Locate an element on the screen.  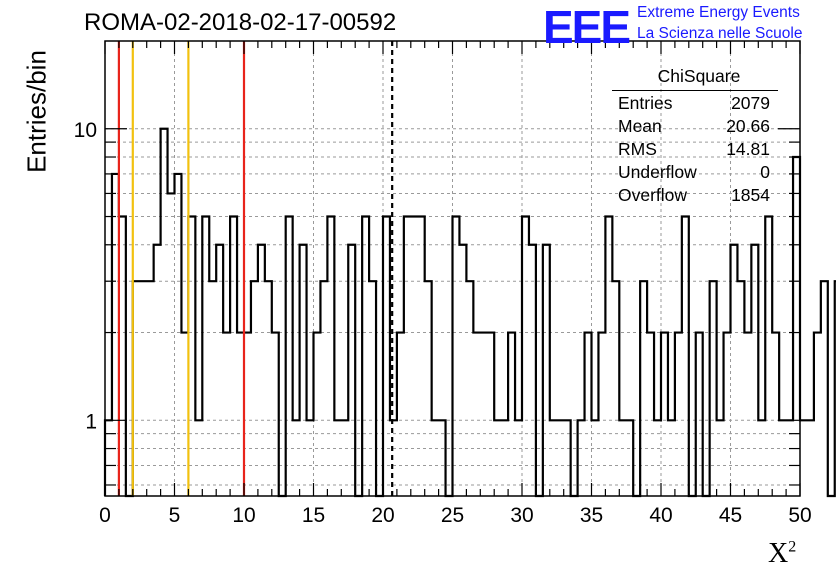
stats-label: Underflow is located at coordinates (657, 172).